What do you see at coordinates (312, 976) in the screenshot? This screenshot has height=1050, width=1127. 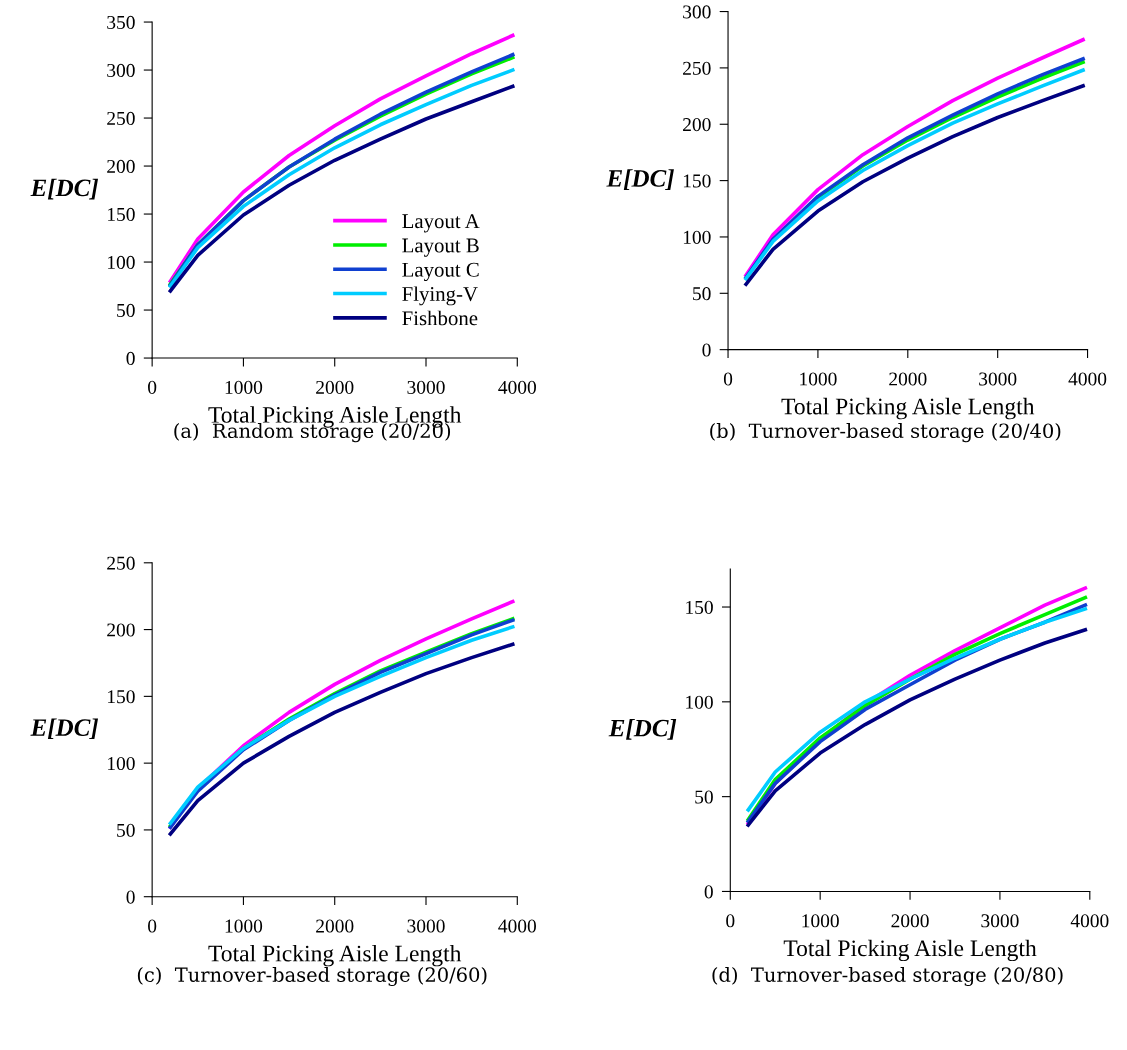 I see `text: (c) Turnover-based storage (20/60)` at bounding box center [312, 976].